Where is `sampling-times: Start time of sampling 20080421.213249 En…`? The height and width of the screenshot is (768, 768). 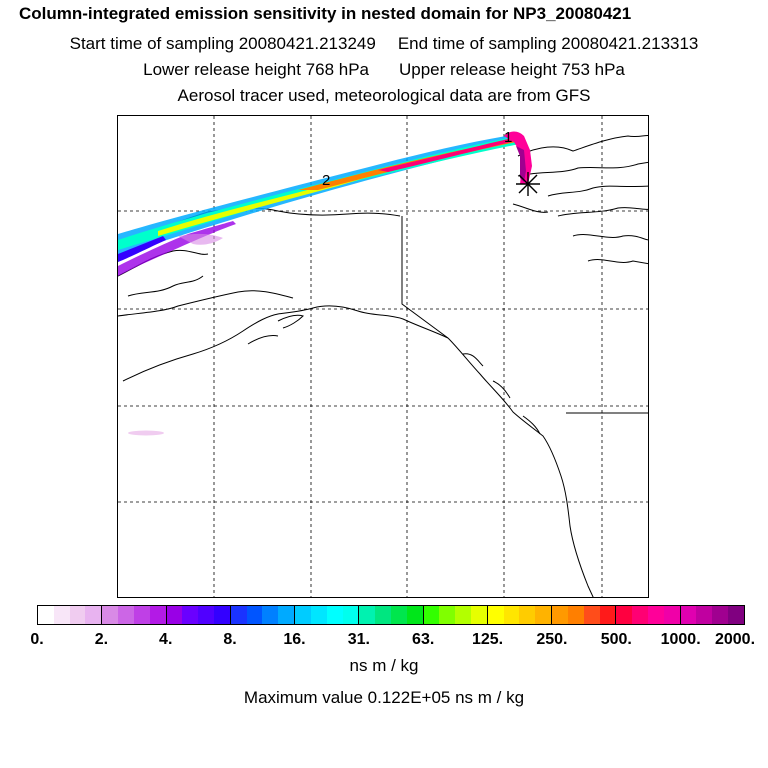 sampling-times: Start time of sampling 20080421.213249 En… is located at coordinates (384, 44).